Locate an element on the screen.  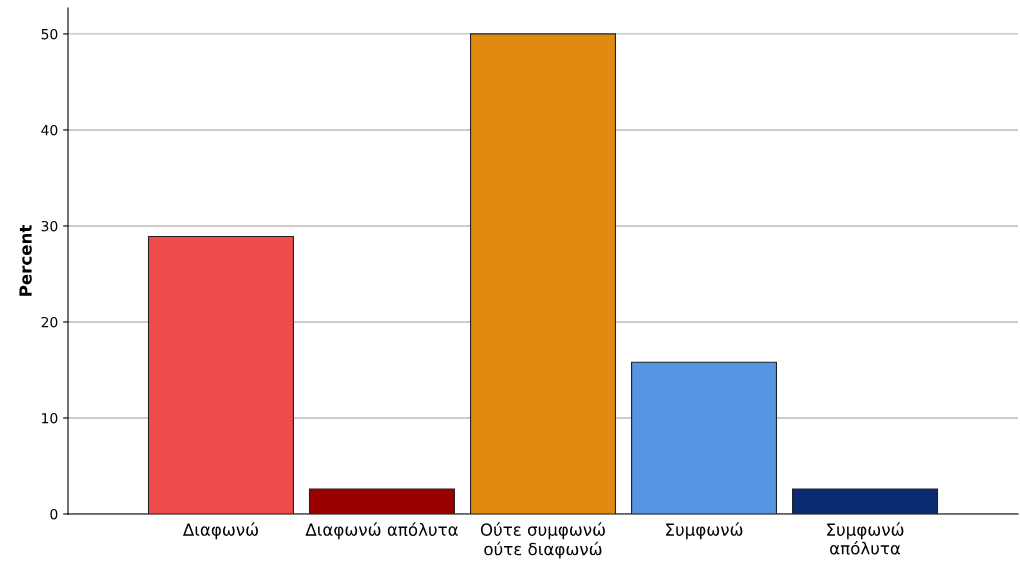
y-tick-label: 50 is located at coordinates (49, 34).